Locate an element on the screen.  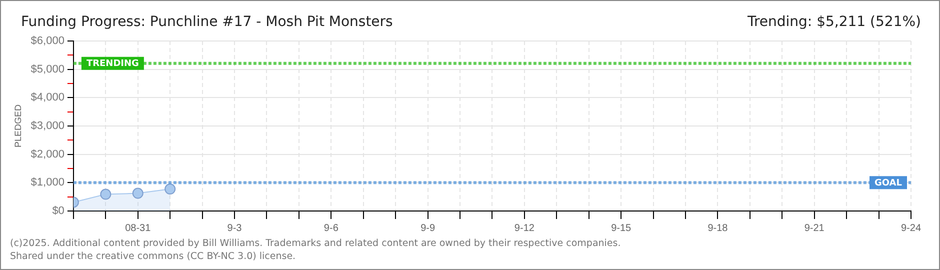
x-tick-label: 9-15 is located at coordinates (621, 228).